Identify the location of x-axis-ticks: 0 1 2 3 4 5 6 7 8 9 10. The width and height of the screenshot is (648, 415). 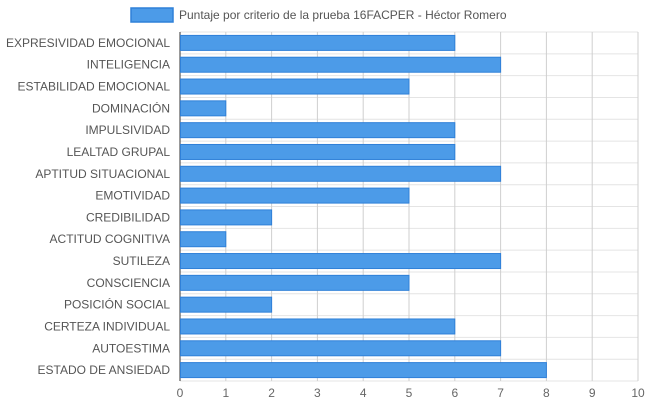
(411, 393).